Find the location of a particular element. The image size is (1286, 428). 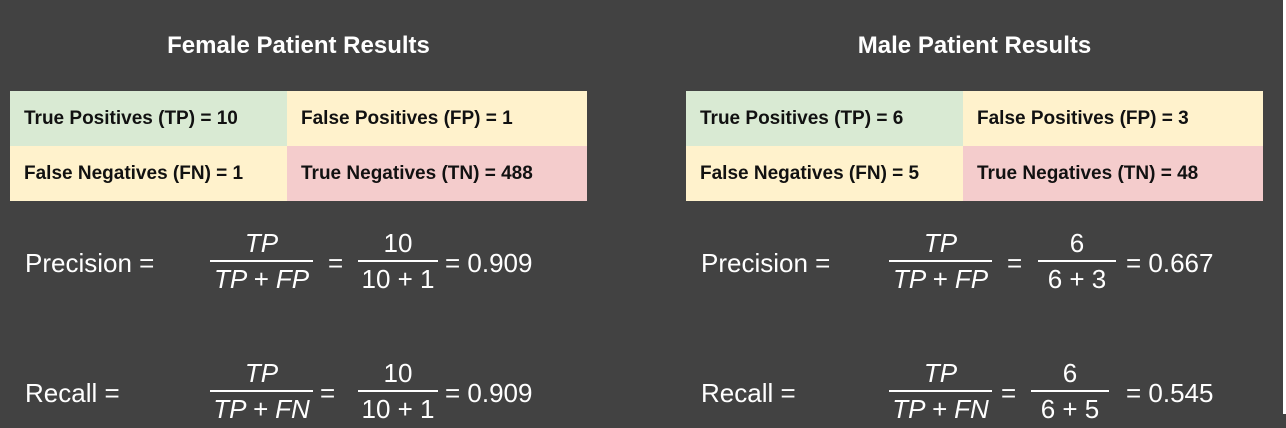

recall-value-fraction: 6 6 + 5 is located at coordinates (1070, 391).